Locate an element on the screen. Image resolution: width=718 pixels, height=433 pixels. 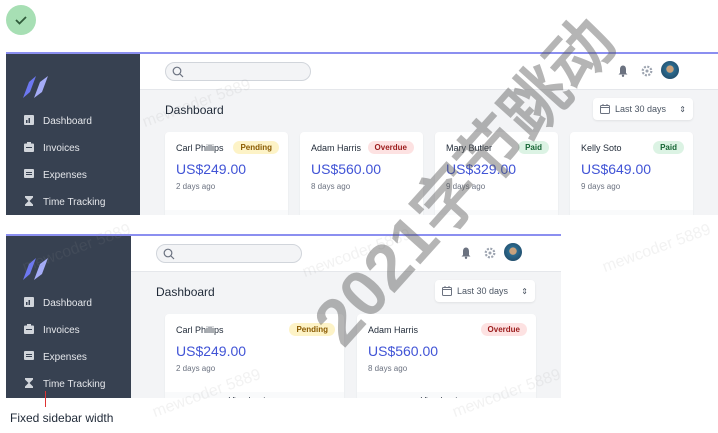
client-name: Mary Butler is located at coordinates (469, 148).